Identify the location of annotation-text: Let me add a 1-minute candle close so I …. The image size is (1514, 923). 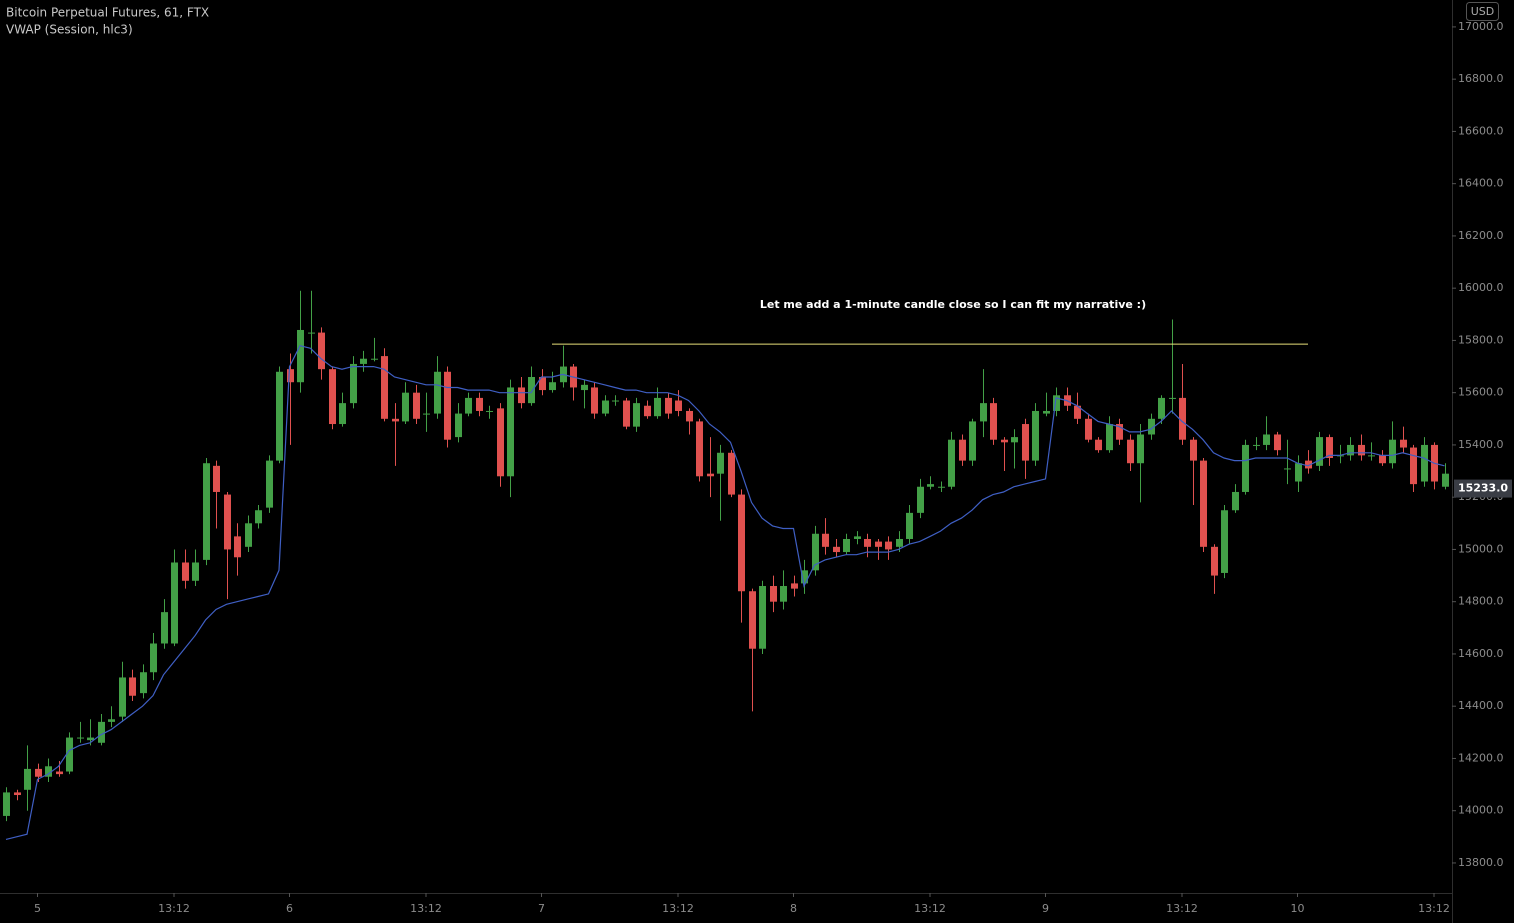
(953, 304).